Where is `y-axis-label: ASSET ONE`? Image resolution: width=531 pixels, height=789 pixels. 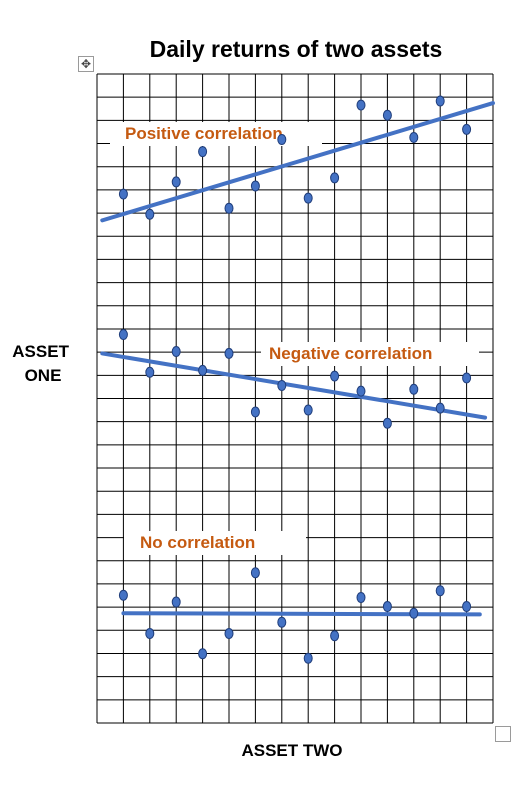
y-axis-label: ASSET ONE is located at coordinates (42, 363).